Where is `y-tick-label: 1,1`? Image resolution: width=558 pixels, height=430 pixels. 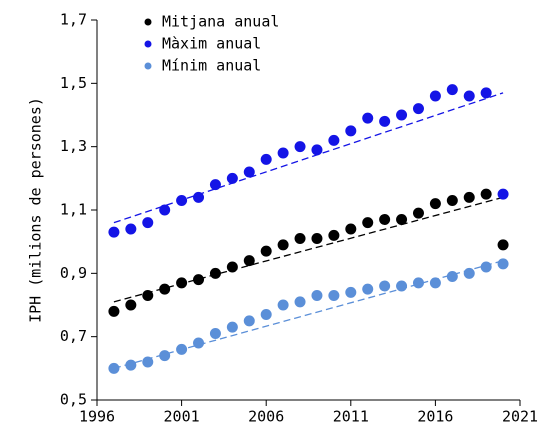
y-tick-label: 1,1 is located at coordinates (73, 210).